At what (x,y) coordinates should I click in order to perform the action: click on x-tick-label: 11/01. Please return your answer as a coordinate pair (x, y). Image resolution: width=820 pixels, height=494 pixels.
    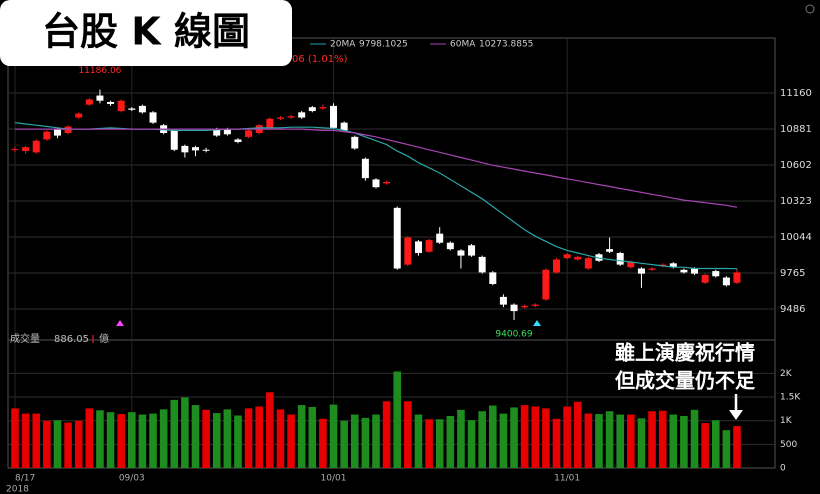
    Looking at the image, I should click on (567, 479).